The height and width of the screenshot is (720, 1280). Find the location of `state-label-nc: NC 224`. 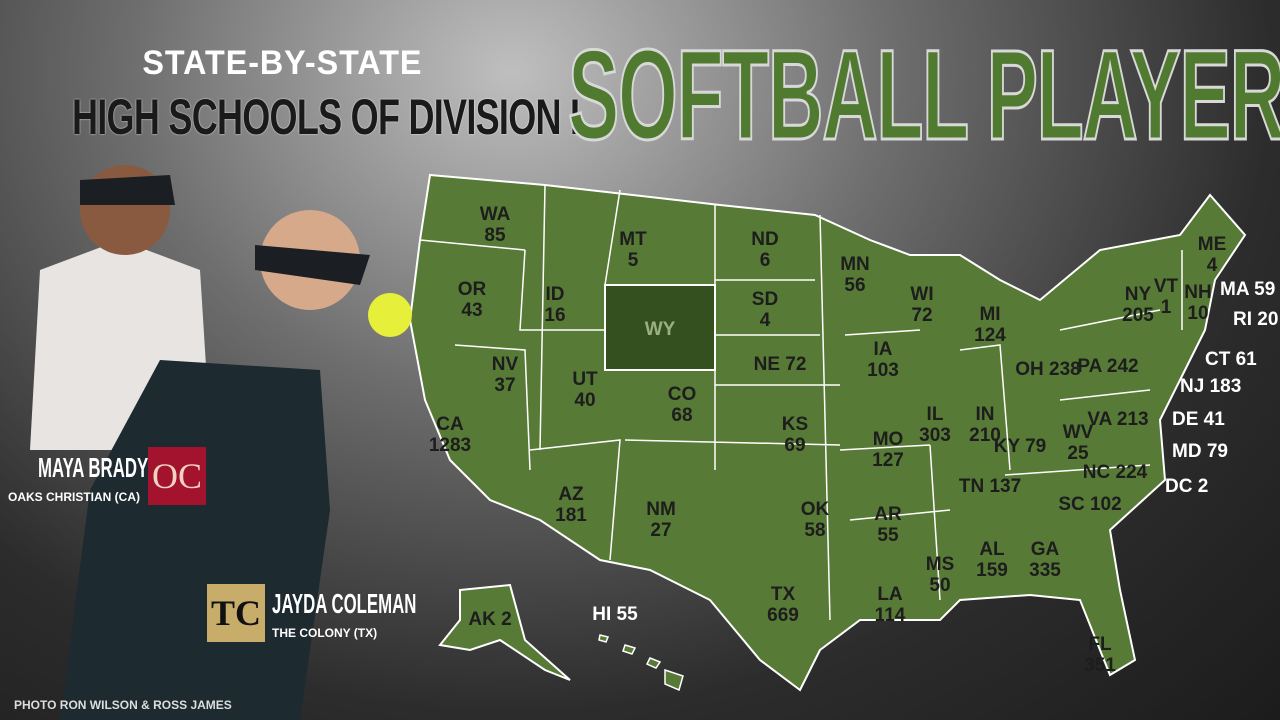

state-label-nc: NC 224 is located at coordinates (1115, 472).